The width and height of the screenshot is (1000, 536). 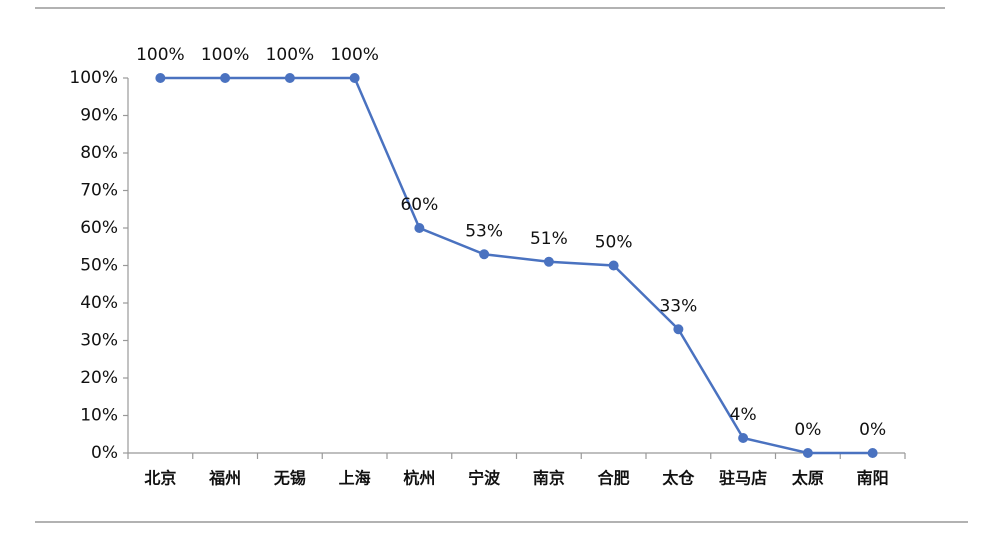 What do you see at coordinates (678, 478) in the screenshot?
I see `x-tick-label: 太仓` at bounding box center [678, 478].